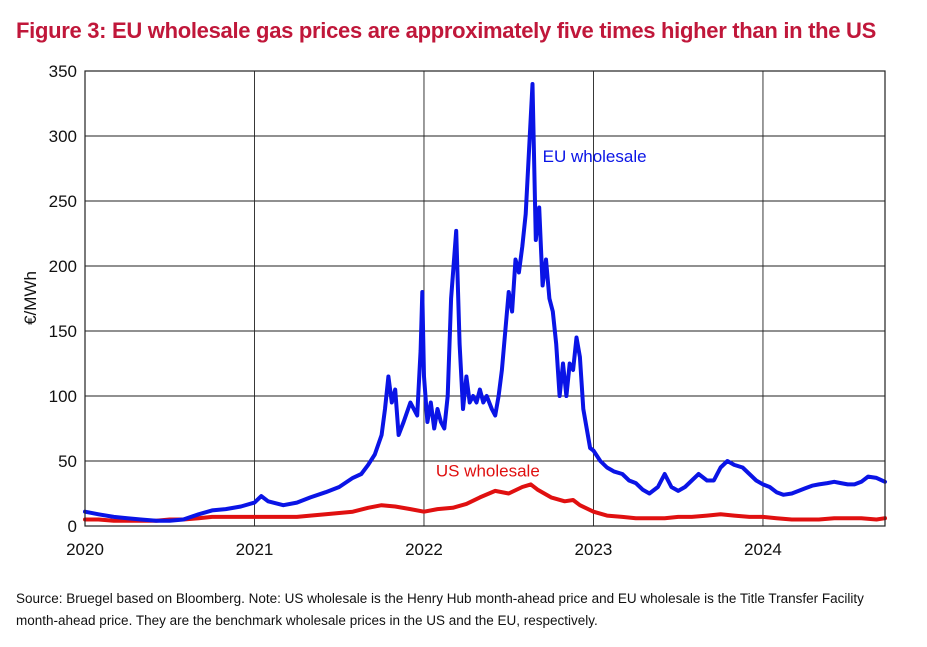  Describe the element at coordinates (255, 549) in the screenshot. I see `x-tick-label: 2021` at that location.